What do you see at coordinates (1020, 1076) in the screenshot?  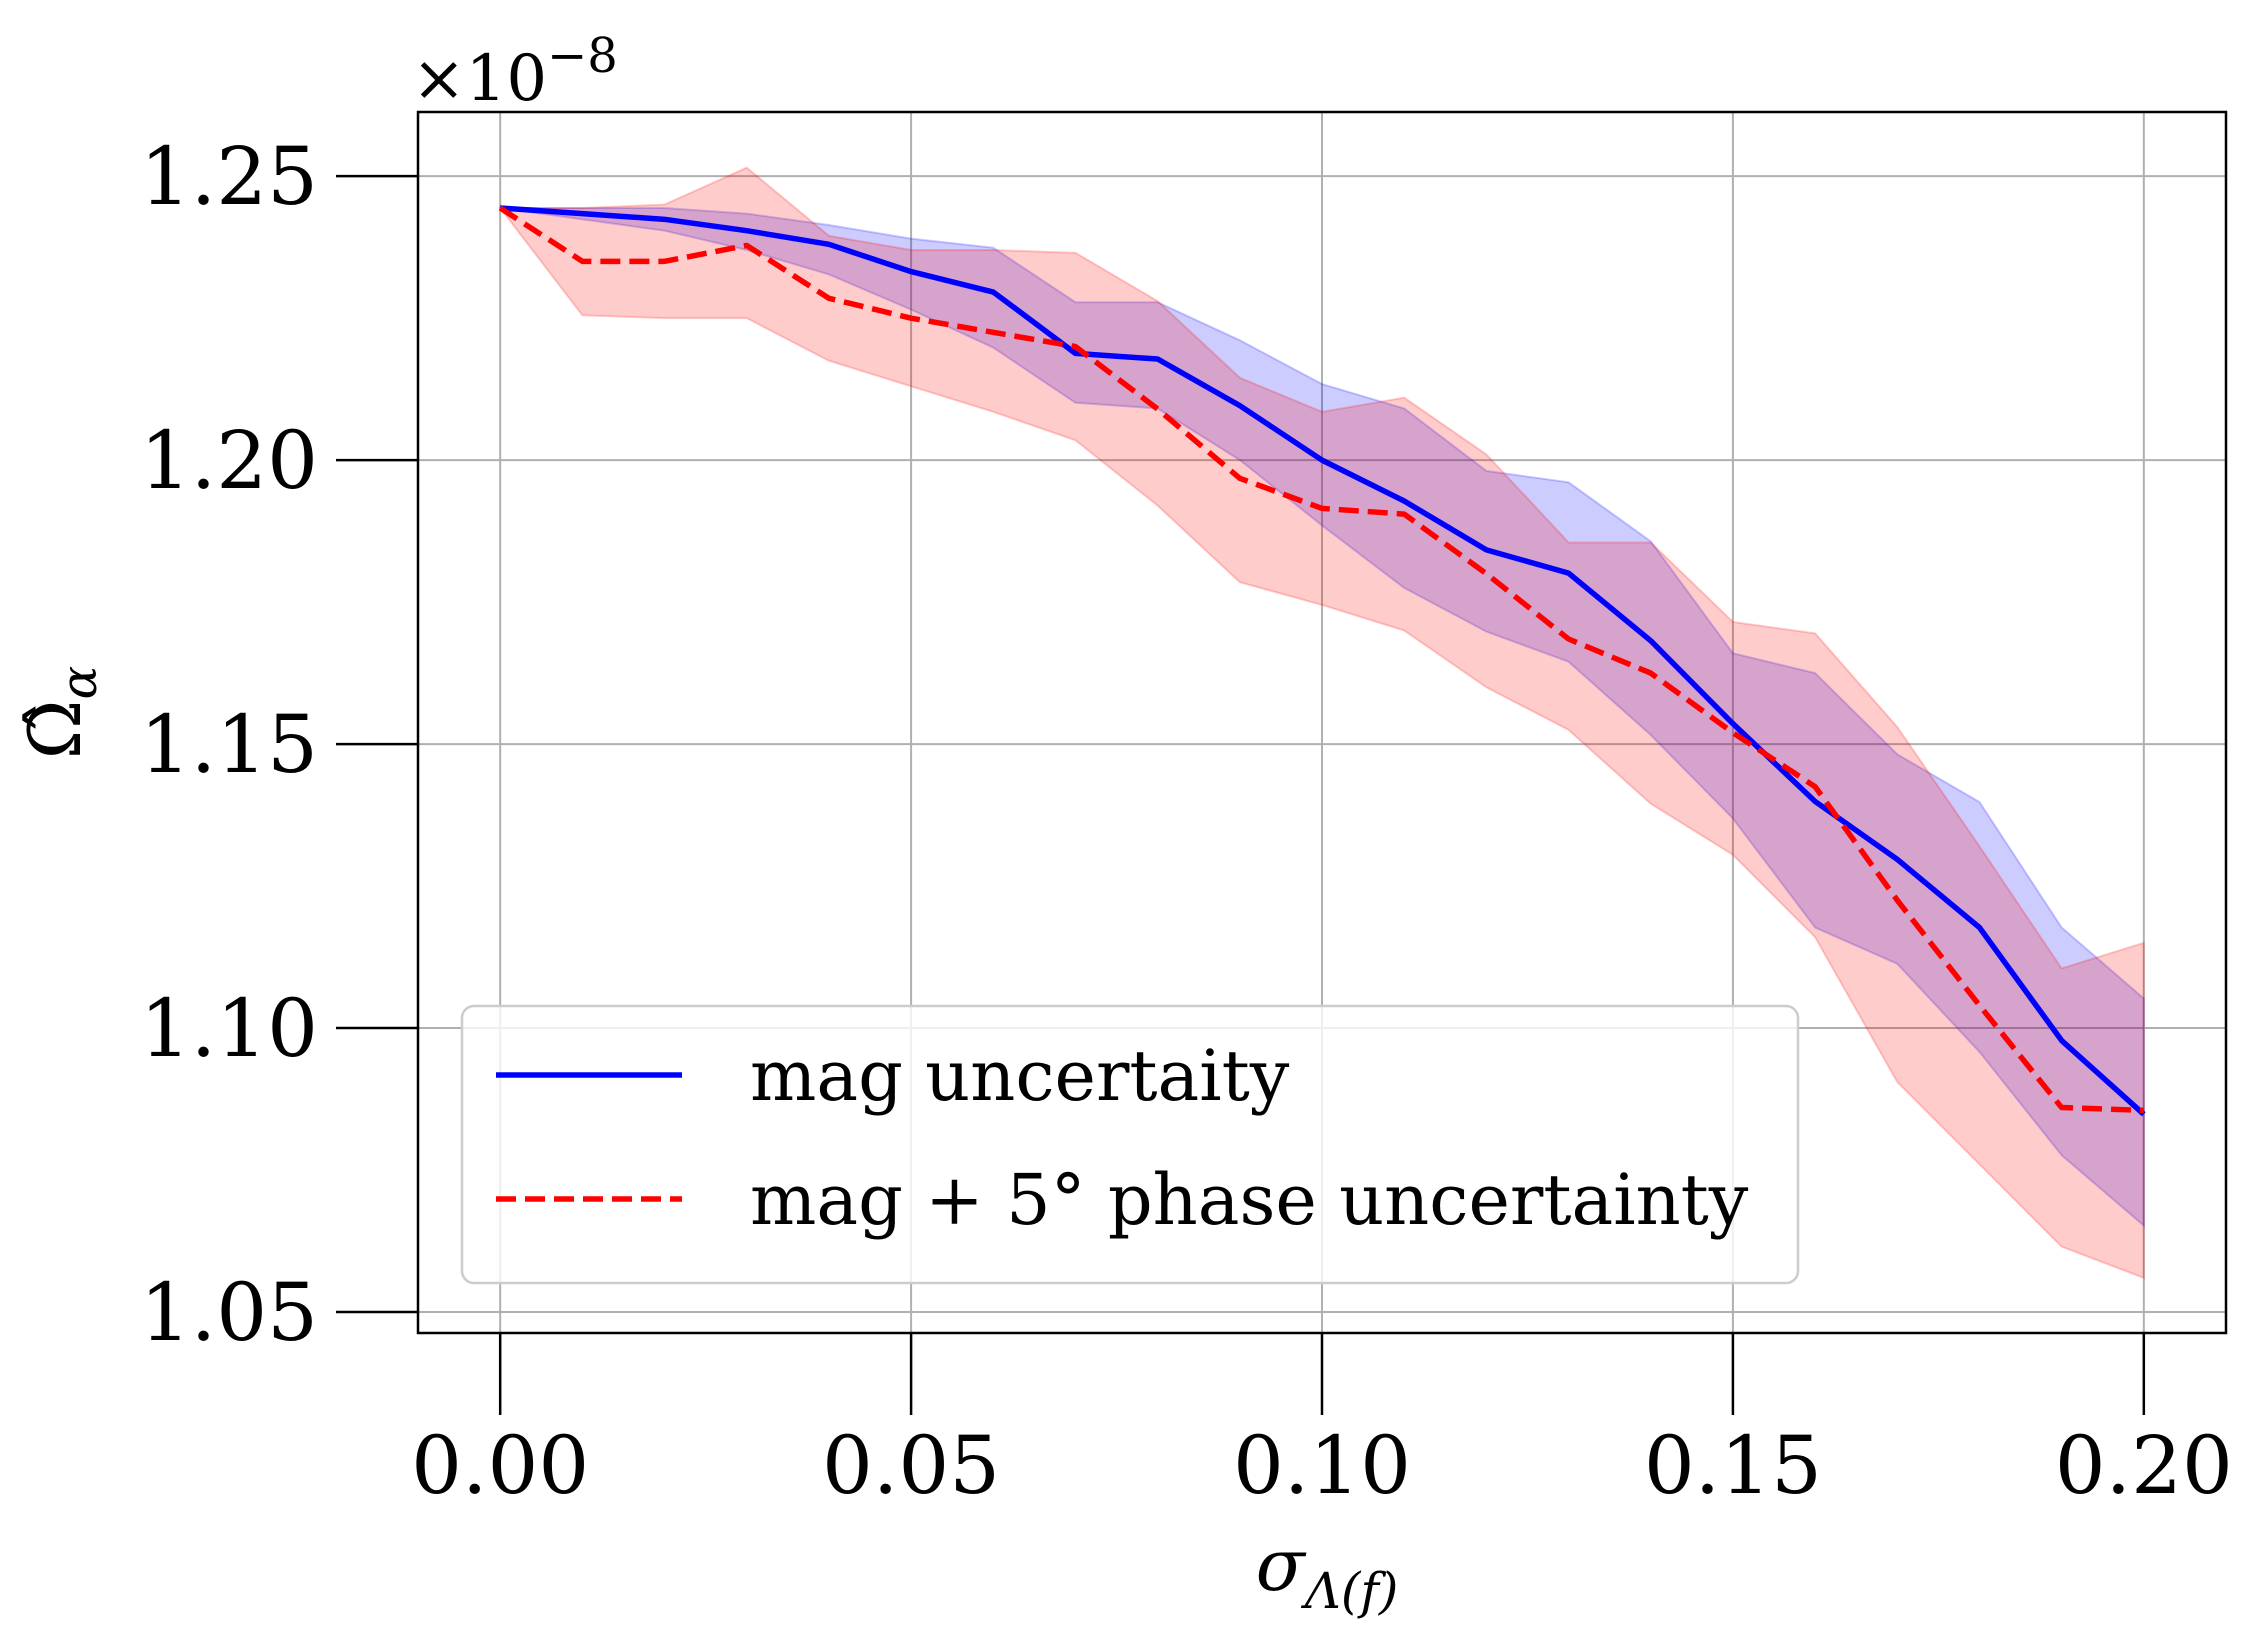 I see `legend-label-mag: mag uncertaity` at bounding box center [1020, 1076].